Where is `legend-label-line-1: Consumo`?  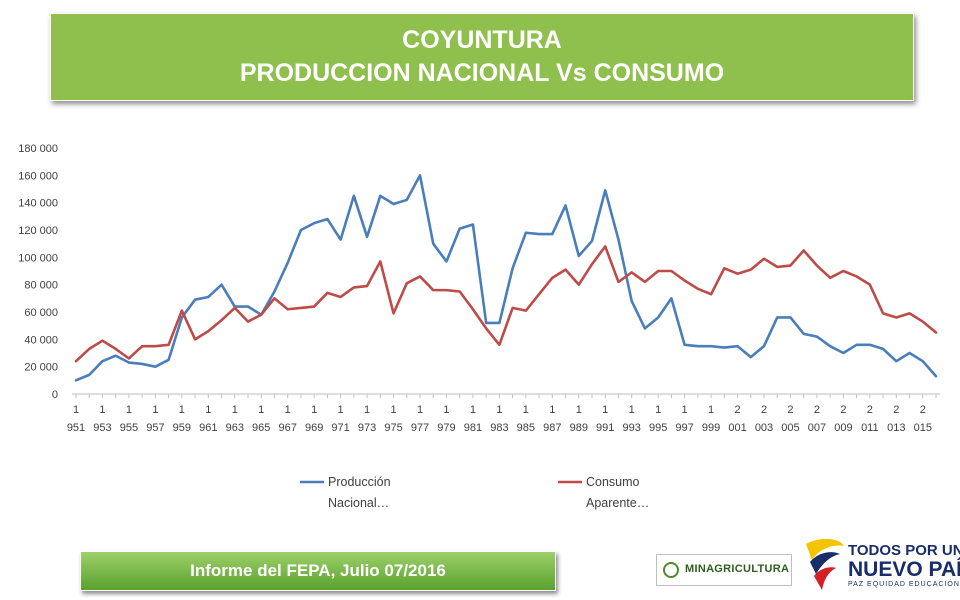 legend-label-line-1: Consumo is located at coordinates (613, 482).